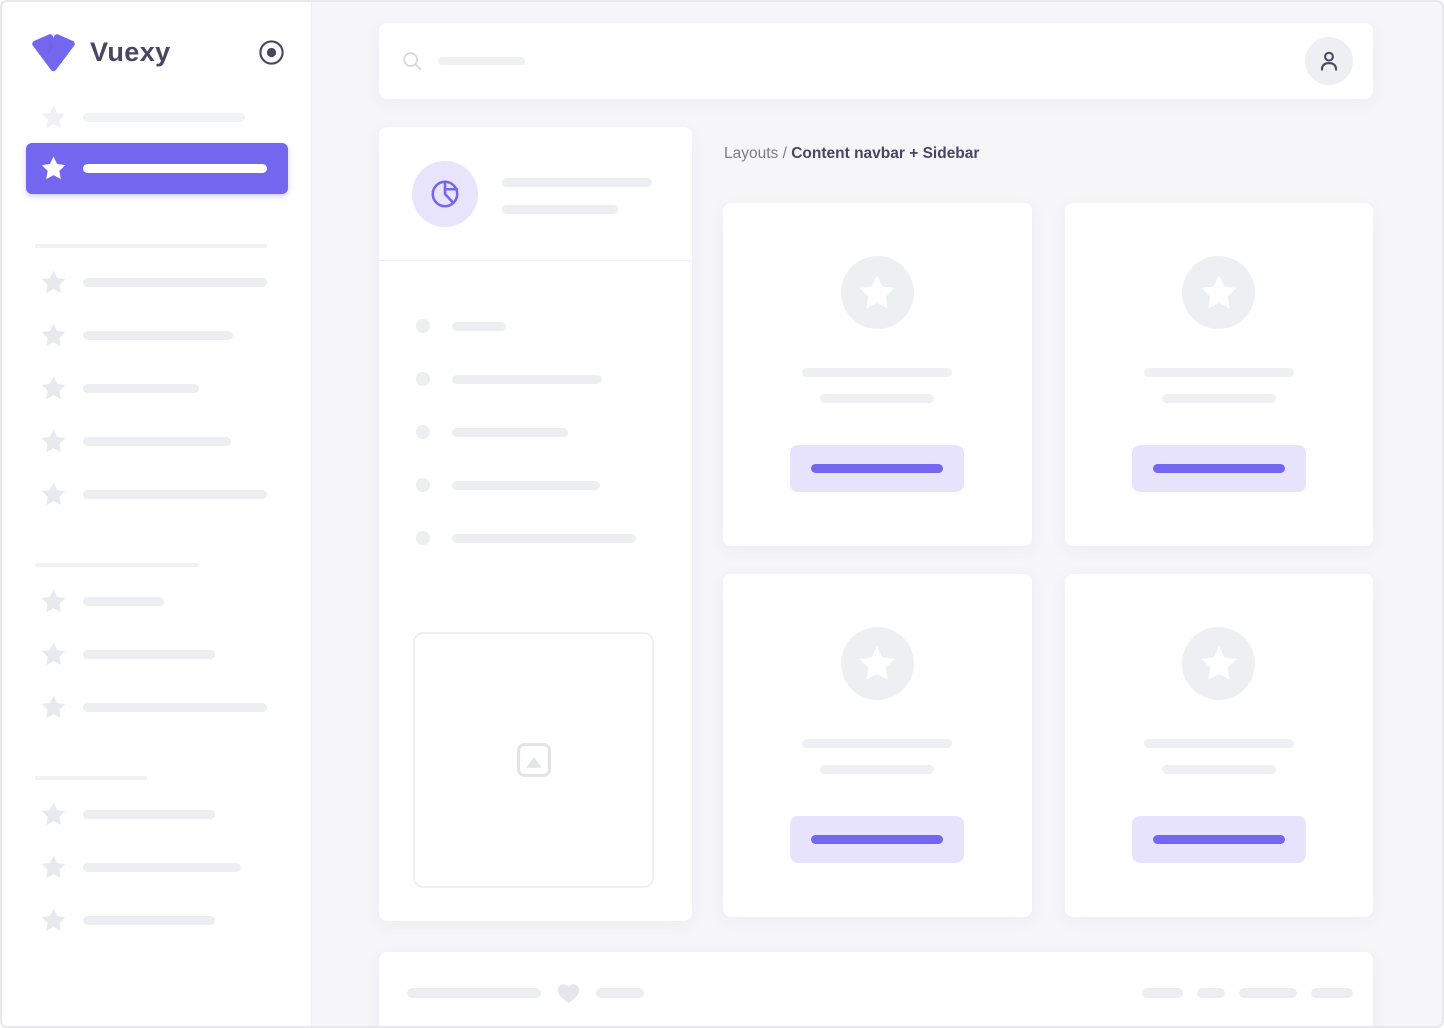  I want to click on vuexy-logo-icon, so click(53, 52).